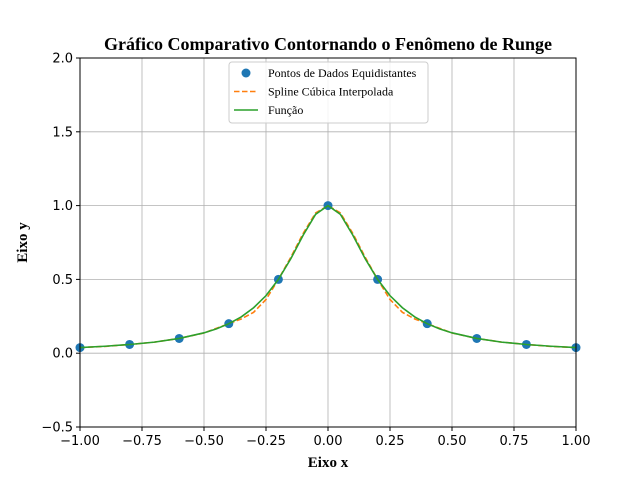 The width and height of the screenshot is (640, 480). I want to click on x-tick-label: 0.50, so click(452, 441).